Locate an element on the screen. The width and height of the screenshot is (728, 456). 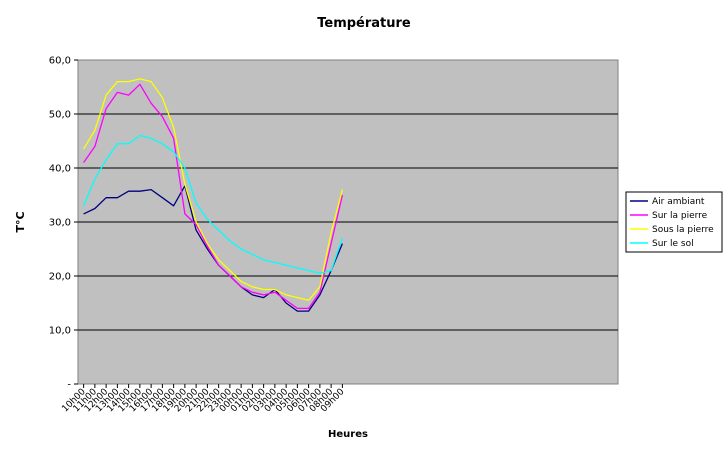
legend-entry: Sous la pierre is located at coordinates (683, 230).